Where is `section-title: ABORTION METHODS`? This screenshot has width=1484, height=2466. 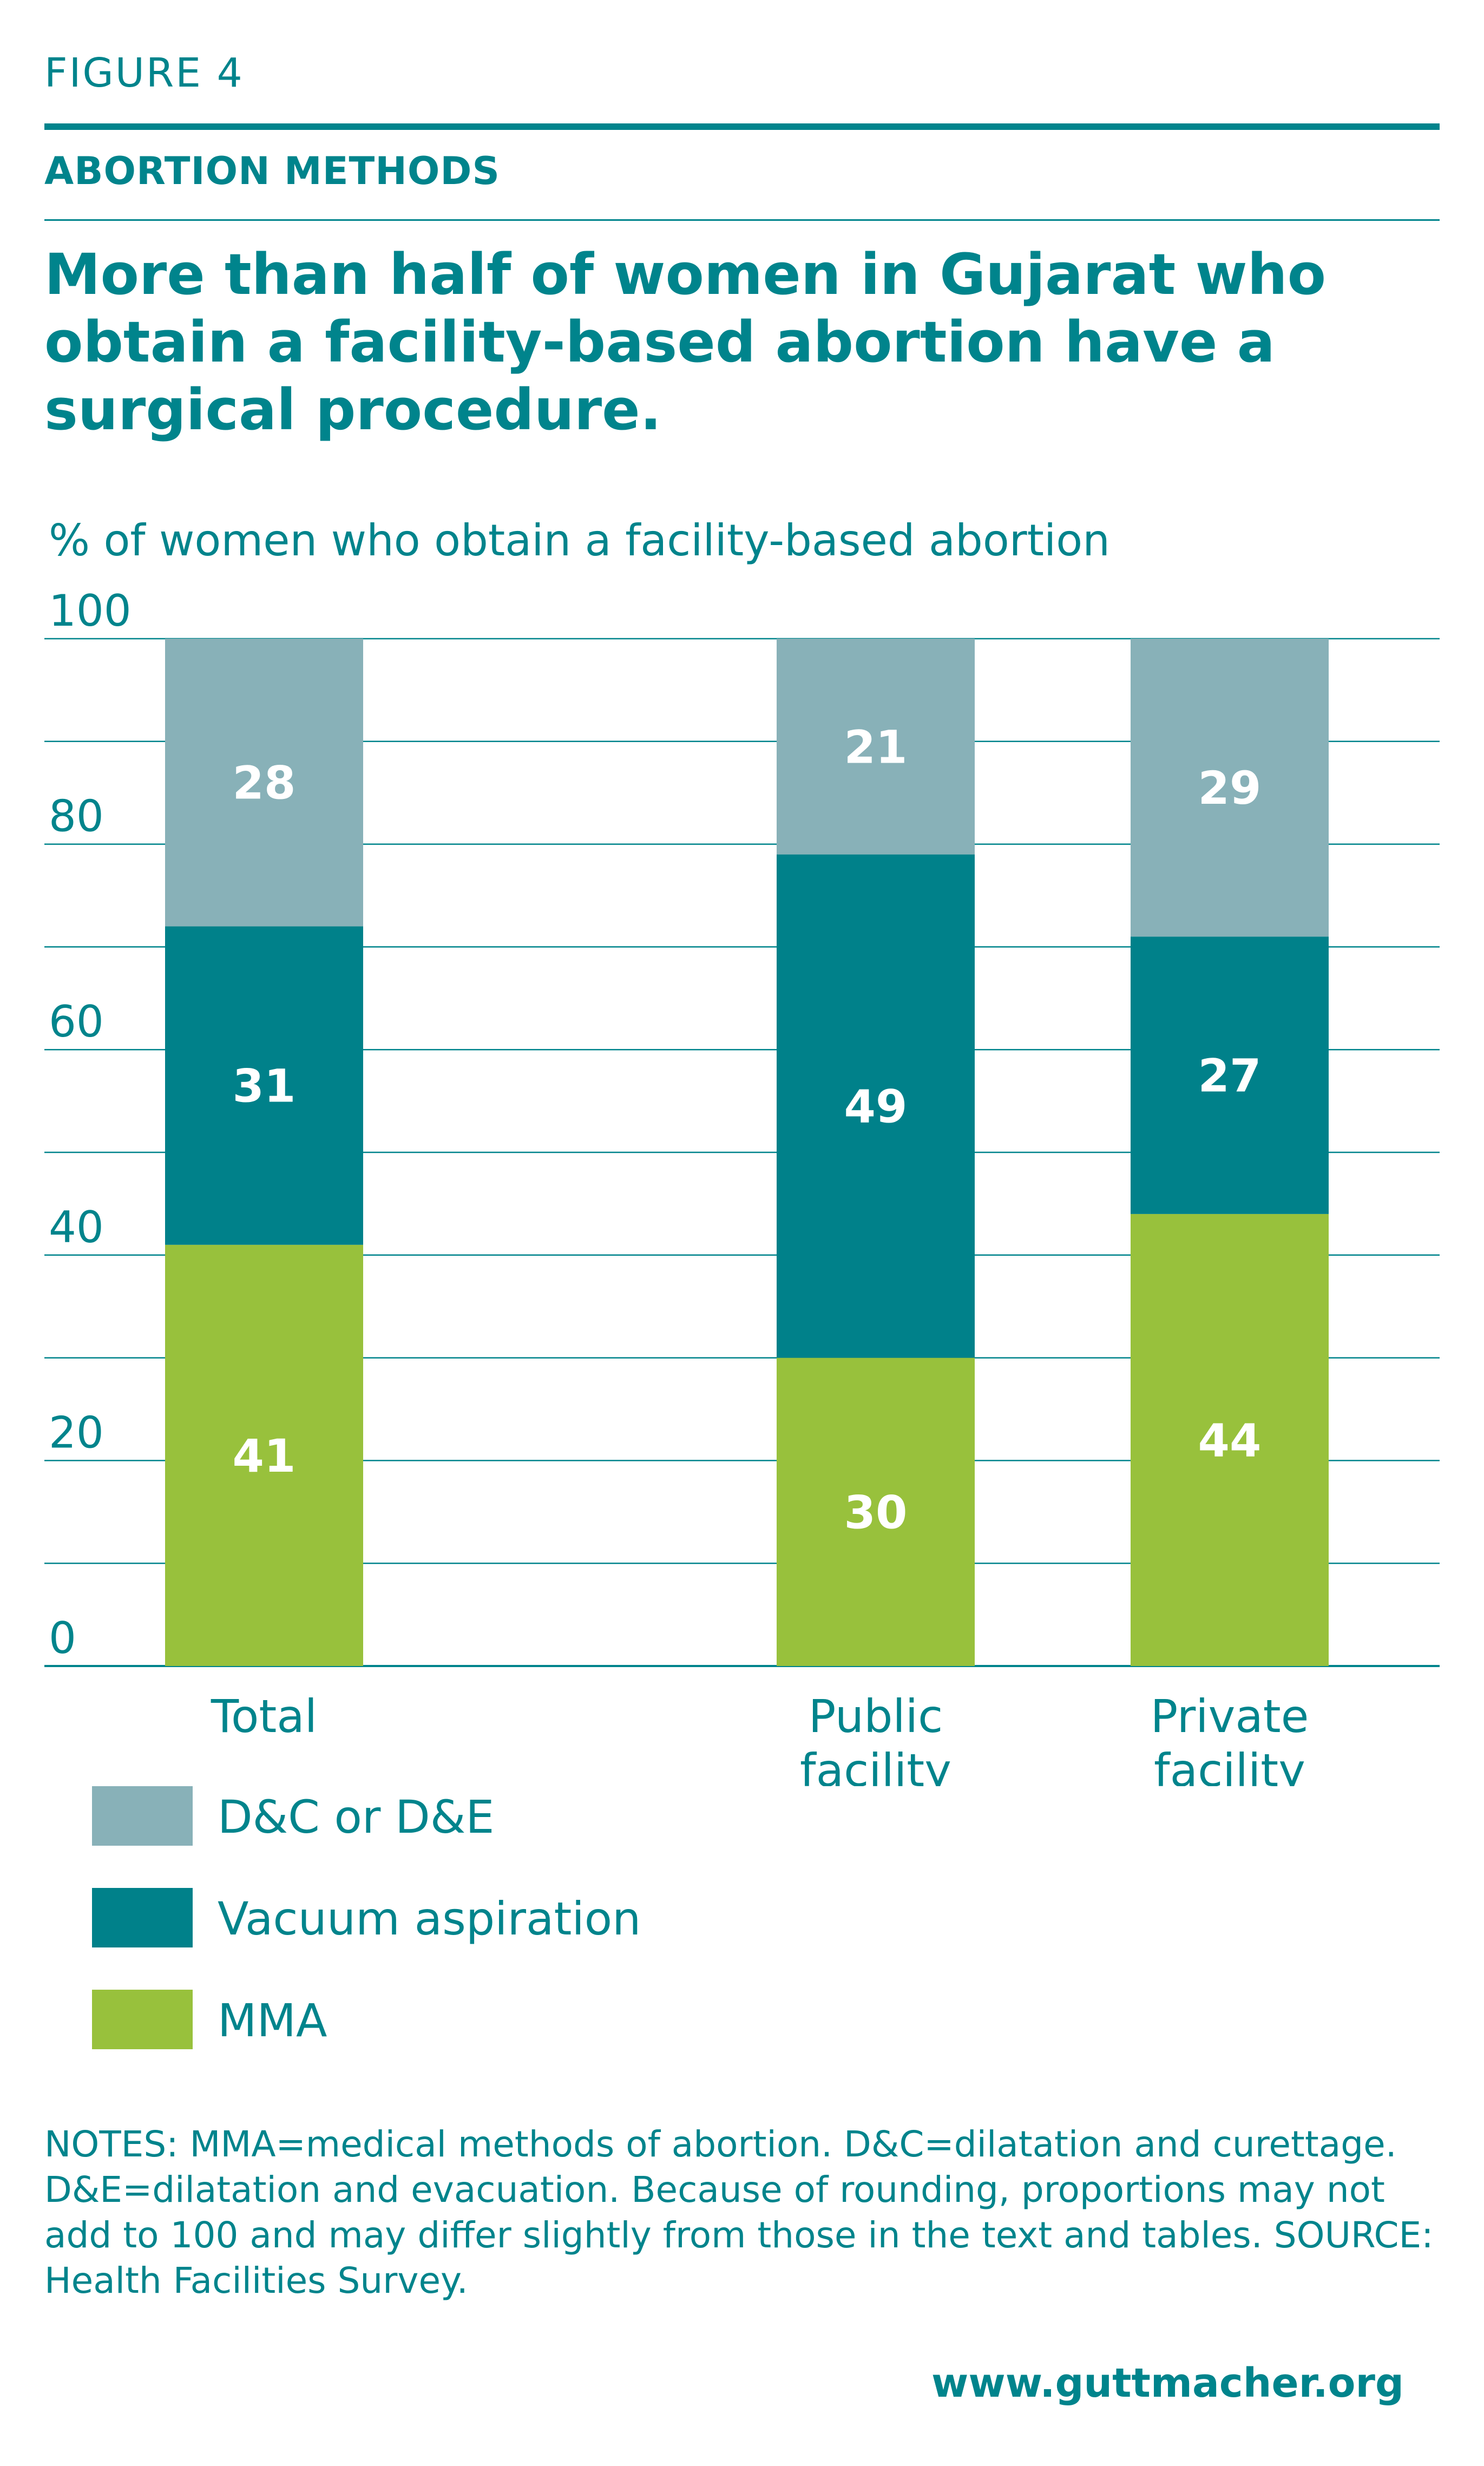 section-title: ABORTION METHODS is located at coordinates (272, 171).